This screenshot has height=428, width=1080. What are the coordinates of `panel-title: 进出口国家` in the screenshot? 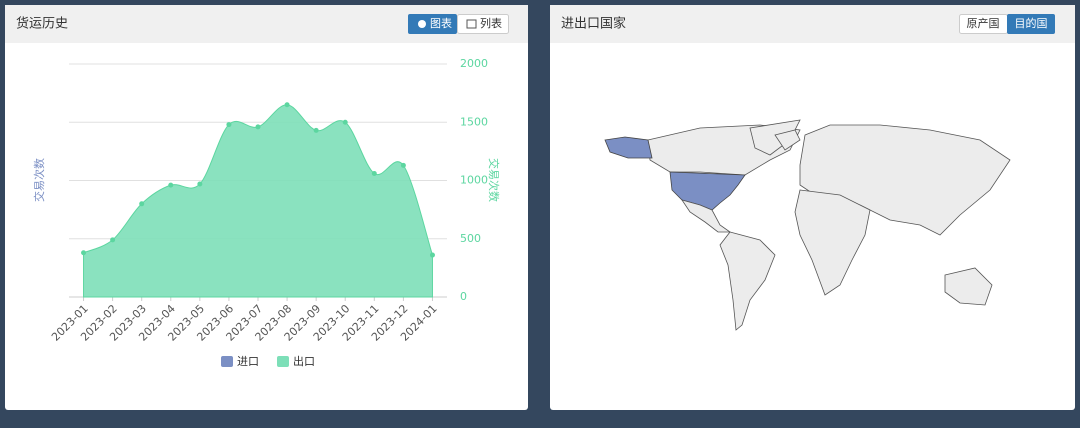 It's located at (593, 24).